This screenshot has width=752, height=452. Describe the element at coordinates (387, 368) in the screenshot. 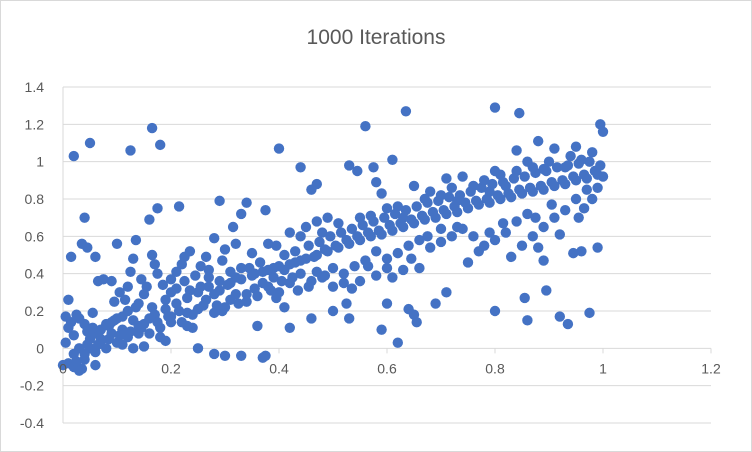

I see `x-tick-label: 0.6` at that location.